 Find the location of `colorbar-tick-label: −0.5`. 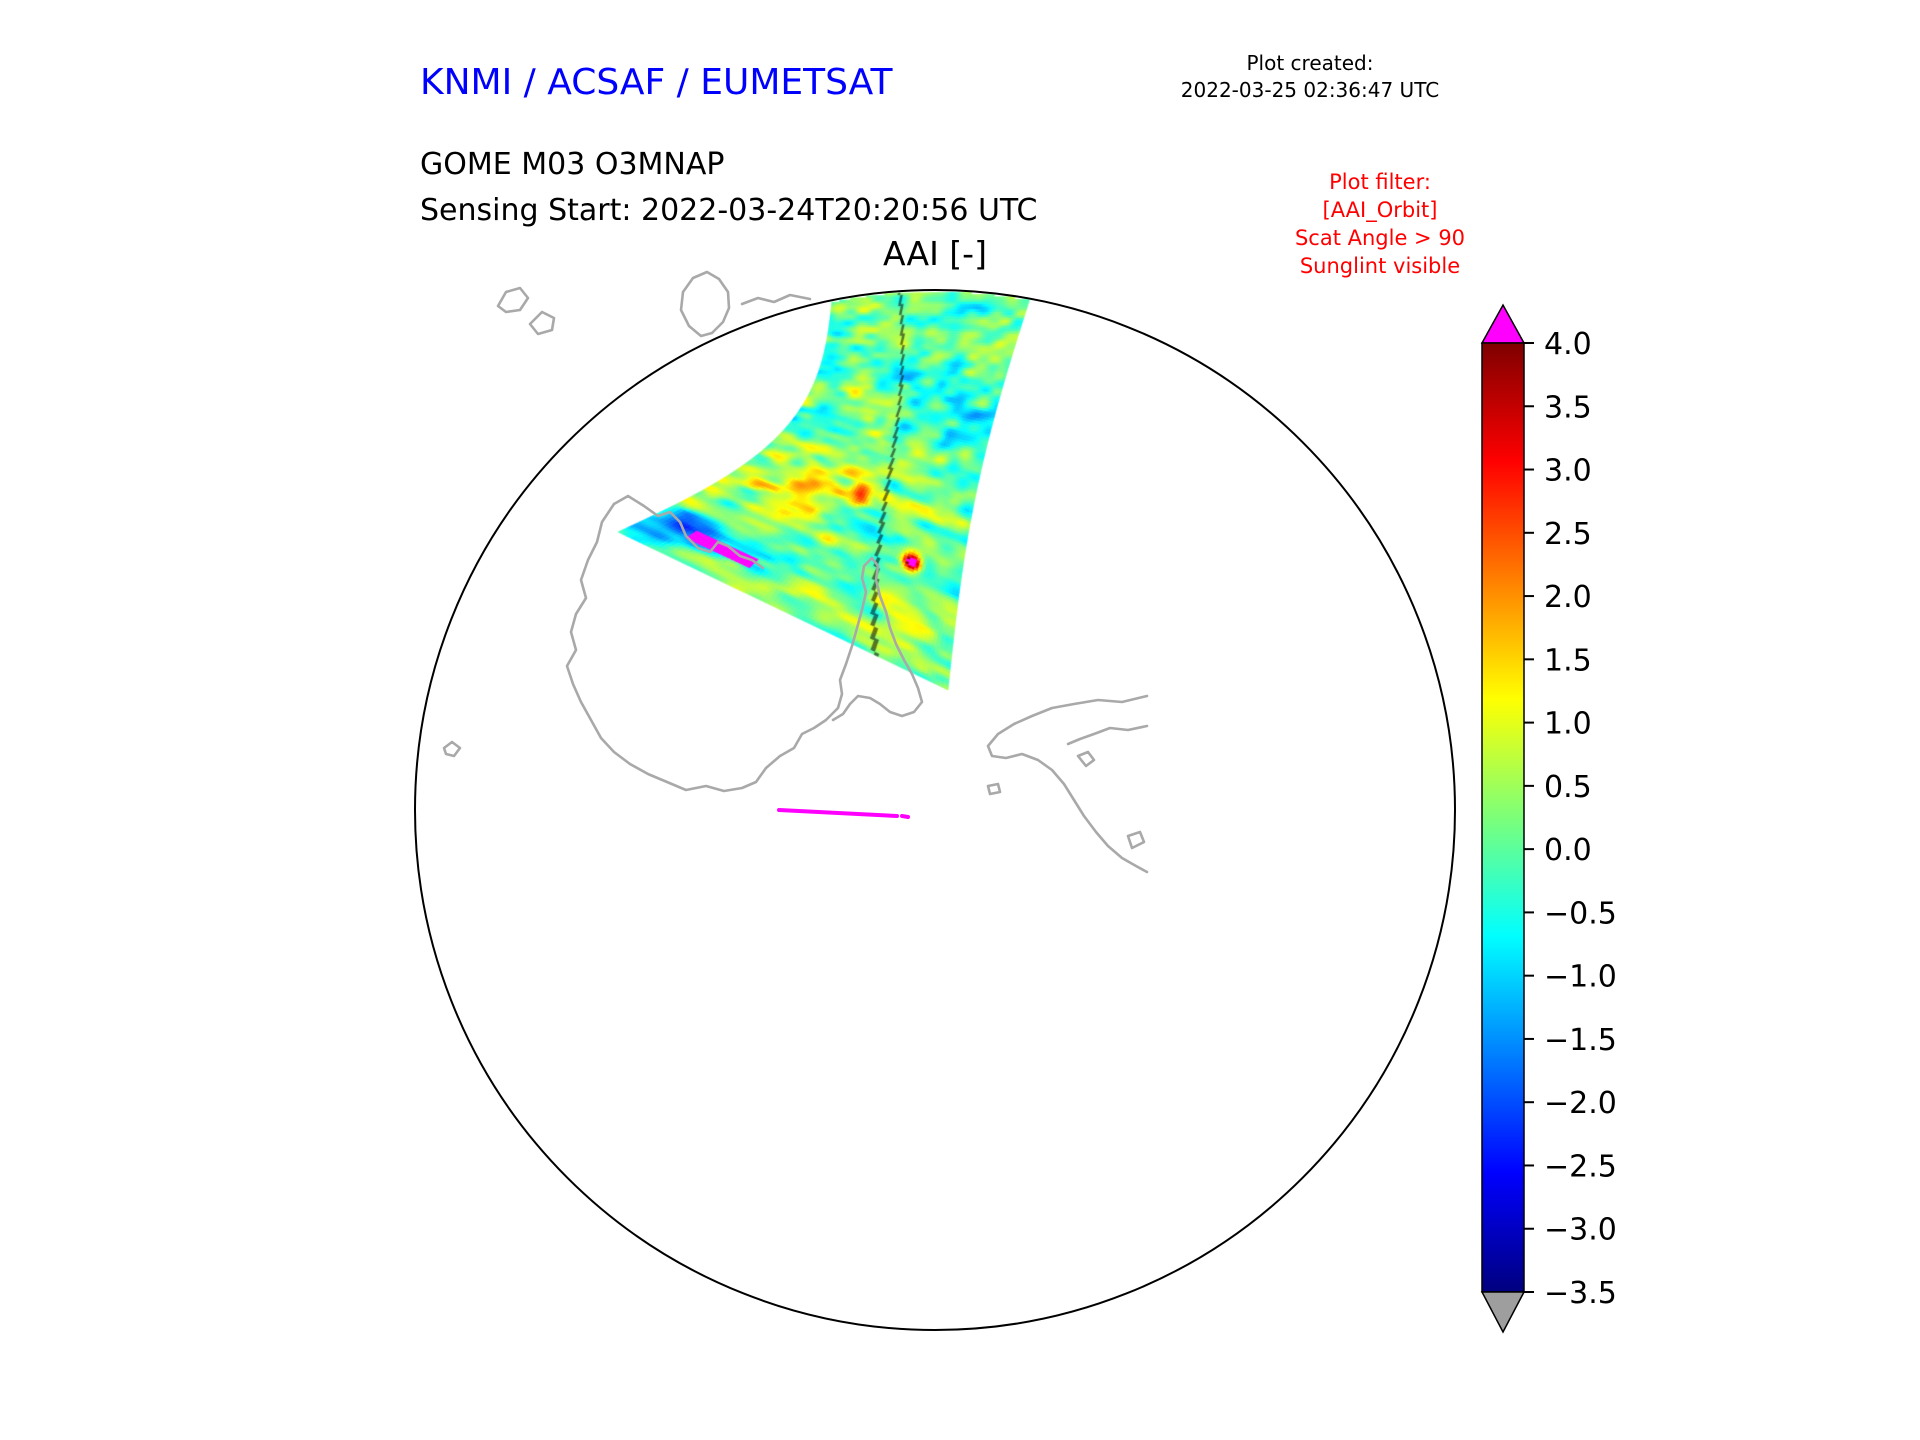

colorbar-tick-label: −0.5 is located at coordinates (1580, 913).